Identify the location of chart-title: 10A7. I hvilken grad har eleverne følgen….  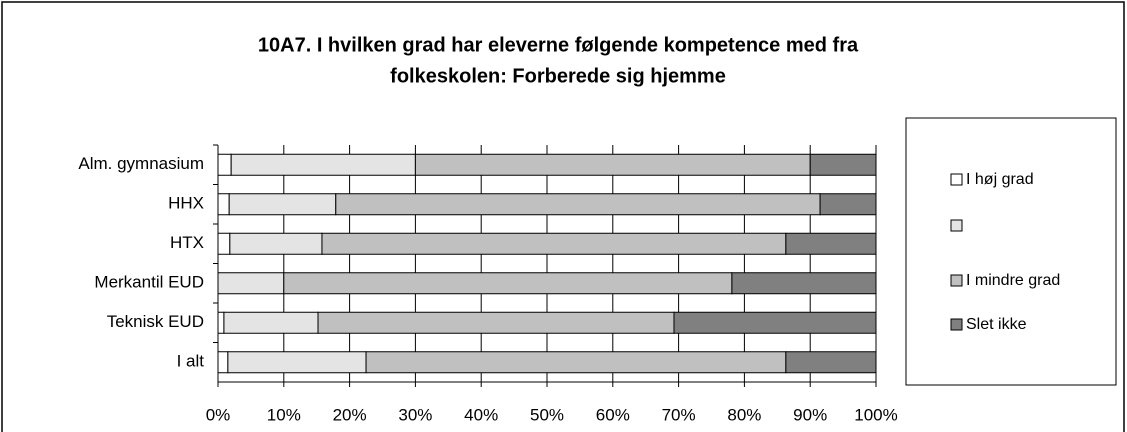
(558, 45).